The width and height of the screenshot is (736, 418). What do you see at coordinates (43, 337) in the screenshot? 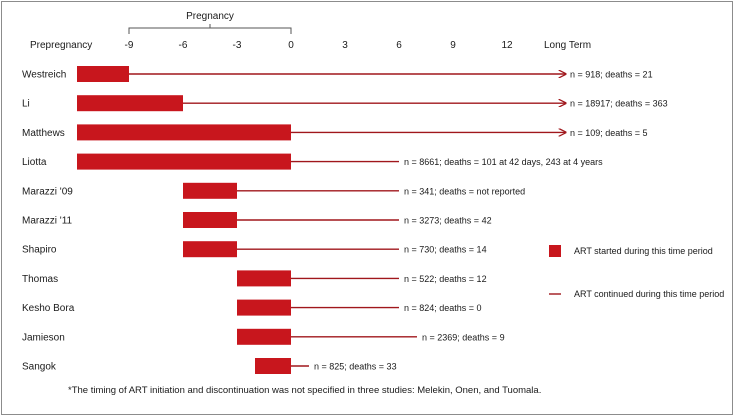
I see `study-name: Jamieson` at bounding box center [43, 337].